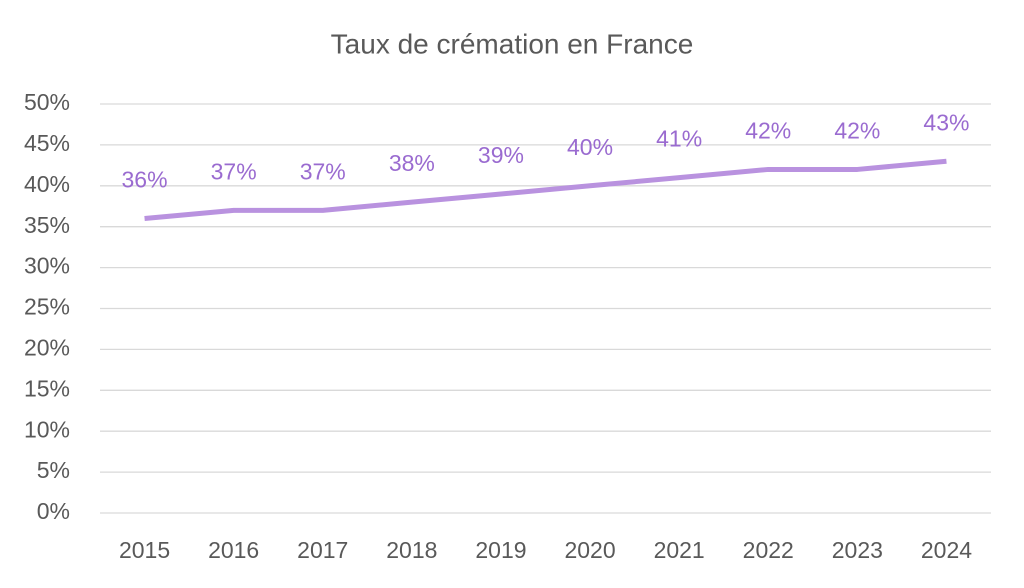 This screenshot has width=1024, height=588. What do you see at coordinates (53, 511) in the screenshot?
I see `y-tick-label: 0%` at bounding box center [53, 511].